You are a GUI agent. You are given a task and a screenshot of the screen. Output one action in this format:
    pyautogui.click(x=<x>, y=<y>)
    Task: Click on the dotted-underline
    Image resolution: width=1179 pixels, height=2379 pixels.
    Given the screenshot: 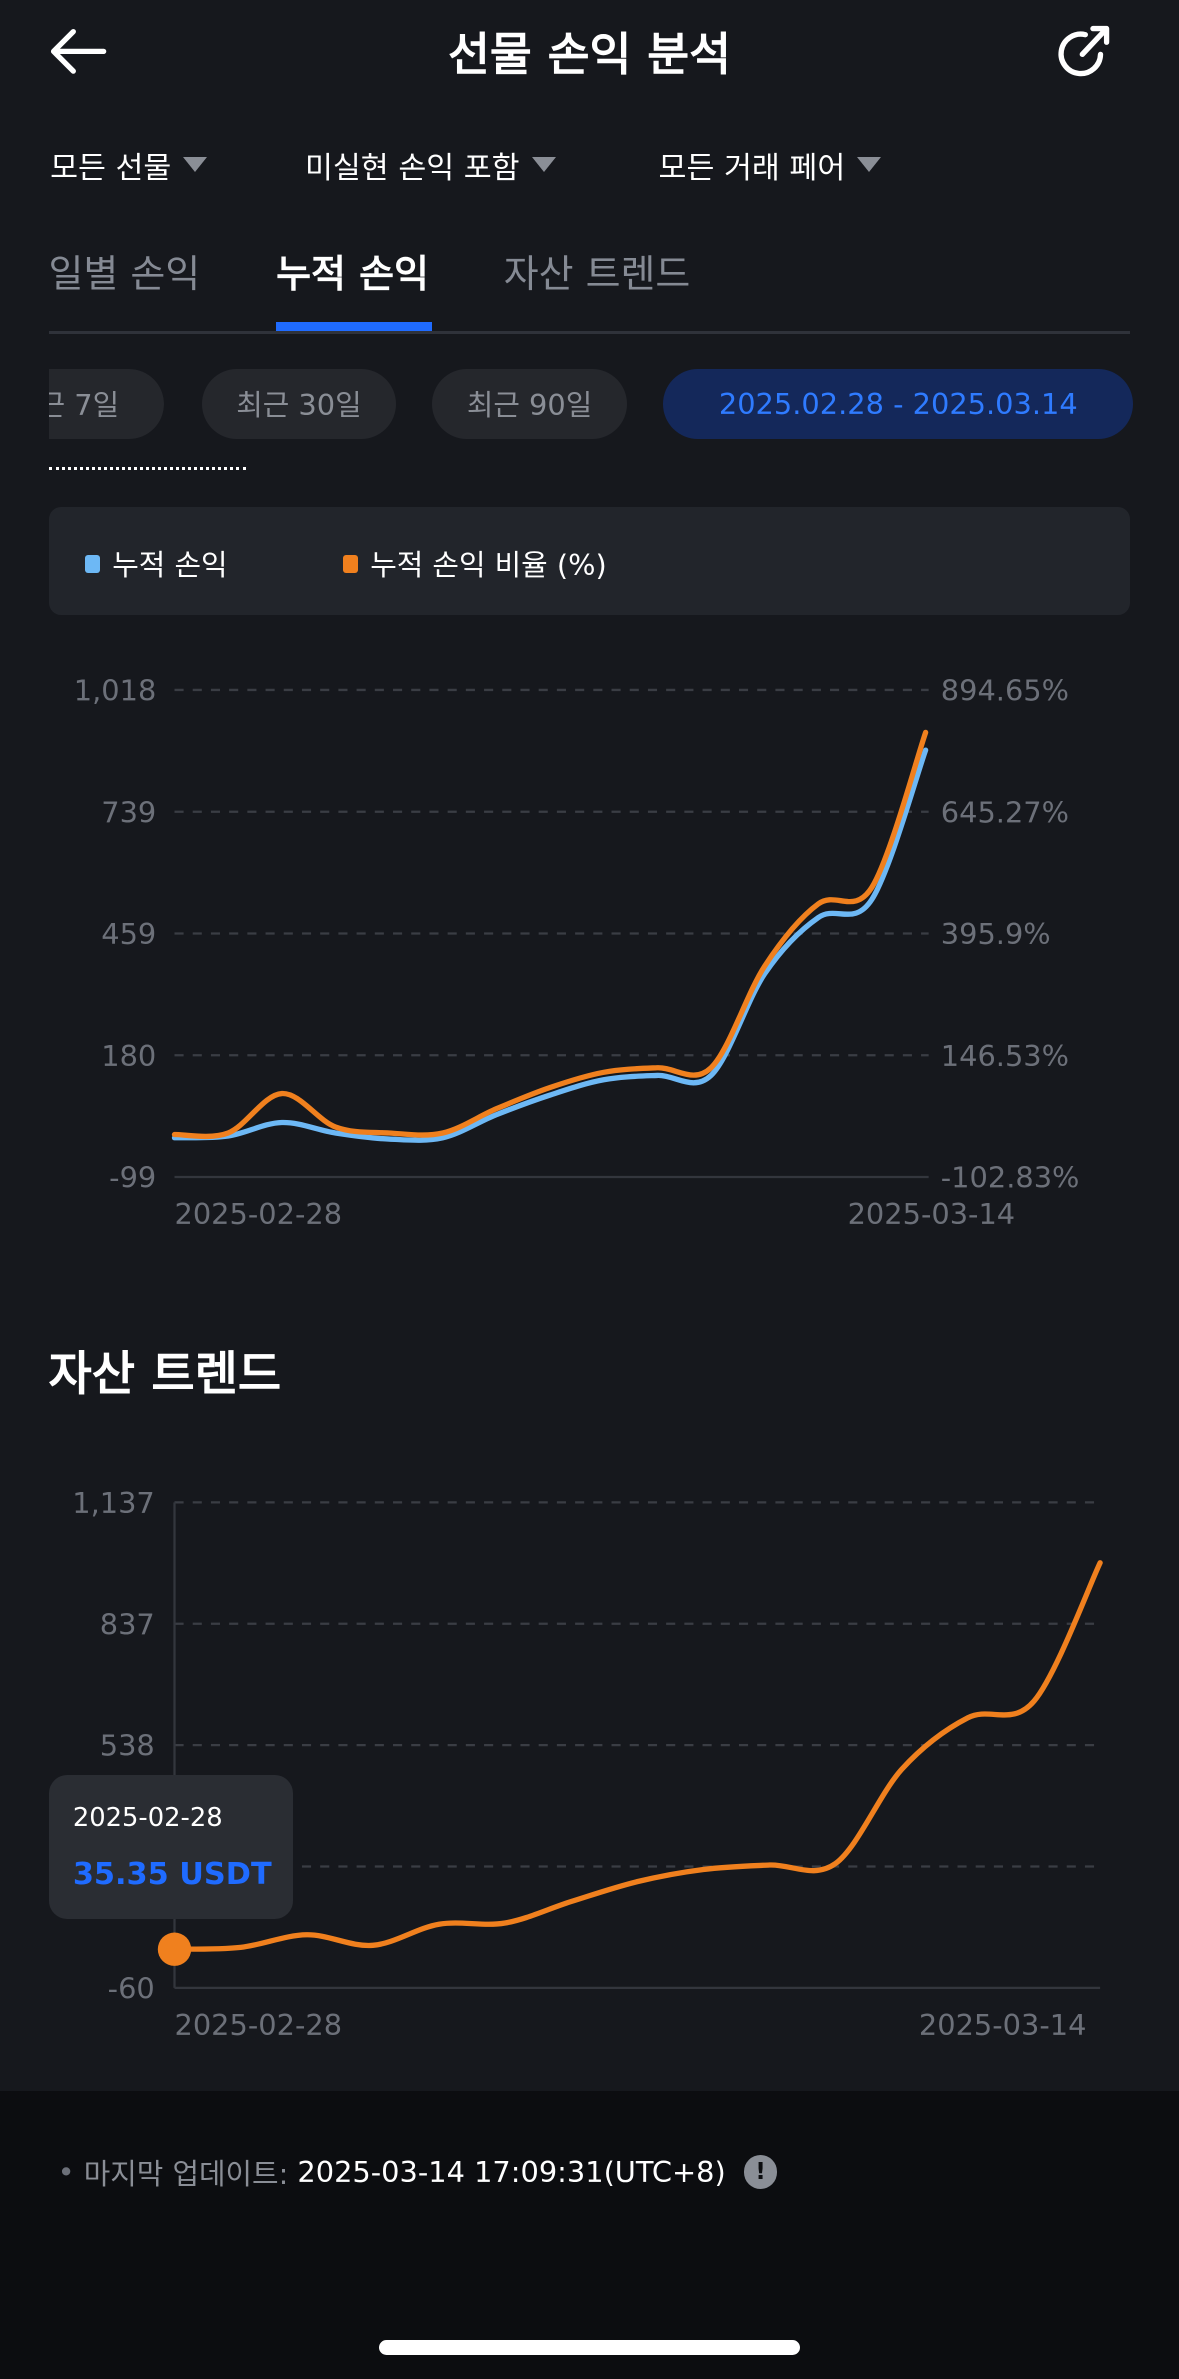 What is the action you would take?
    pyautogui.click(x=147, y=469)
    